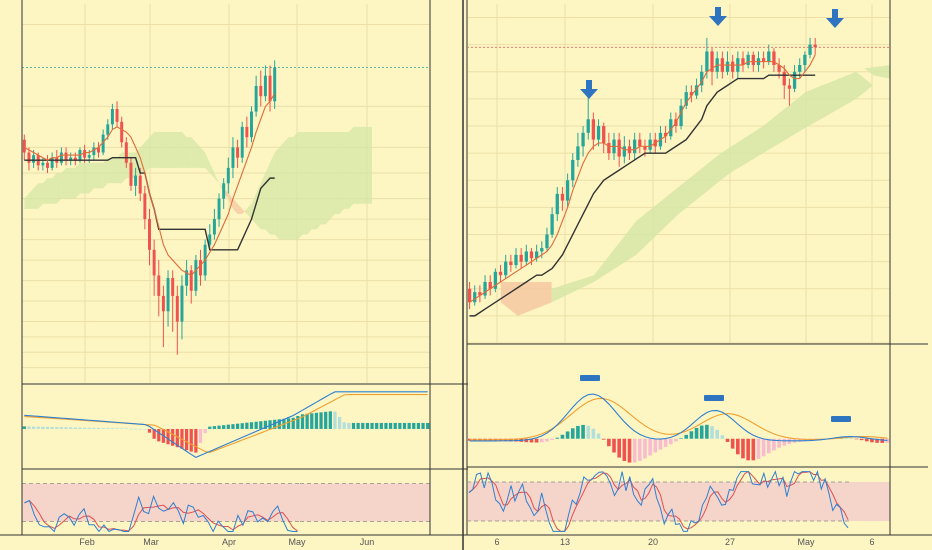  What do you see at coordinates (870, 501) in the screenshot?
I see `right-band-extension` at bounding box center [870, 501].